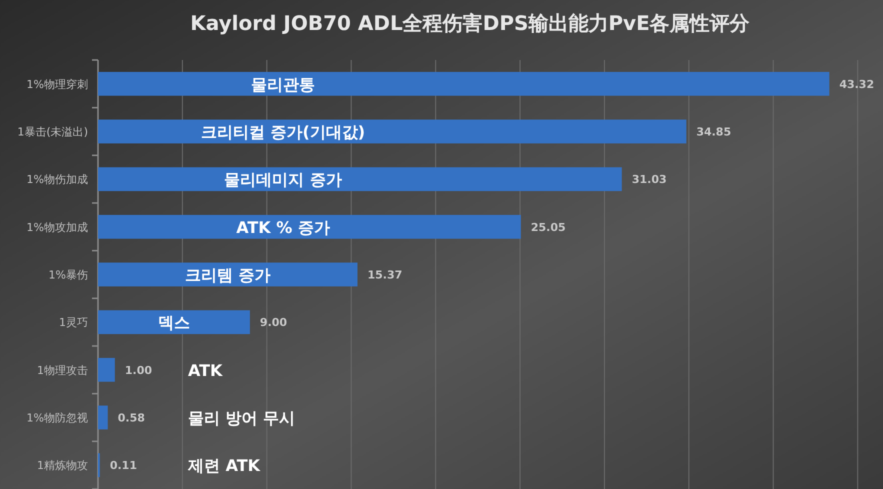 The height and width of the screenshot is (489, 883). Describe the element at coordinates (206, 370) in the screenshot. I see `annotation: ATK` at that location.